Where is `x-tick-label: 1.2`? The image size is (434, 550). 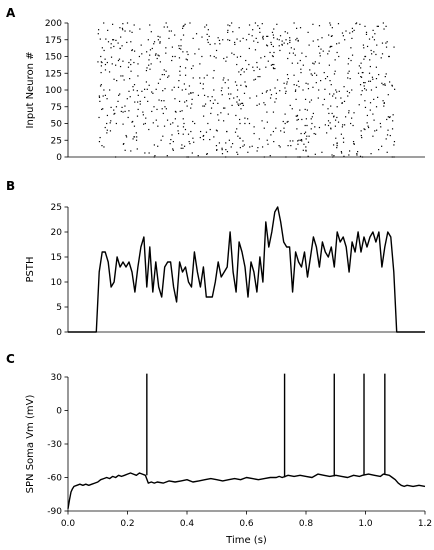 x-tick-label: 1.2 is located at coordinates (425, 524).